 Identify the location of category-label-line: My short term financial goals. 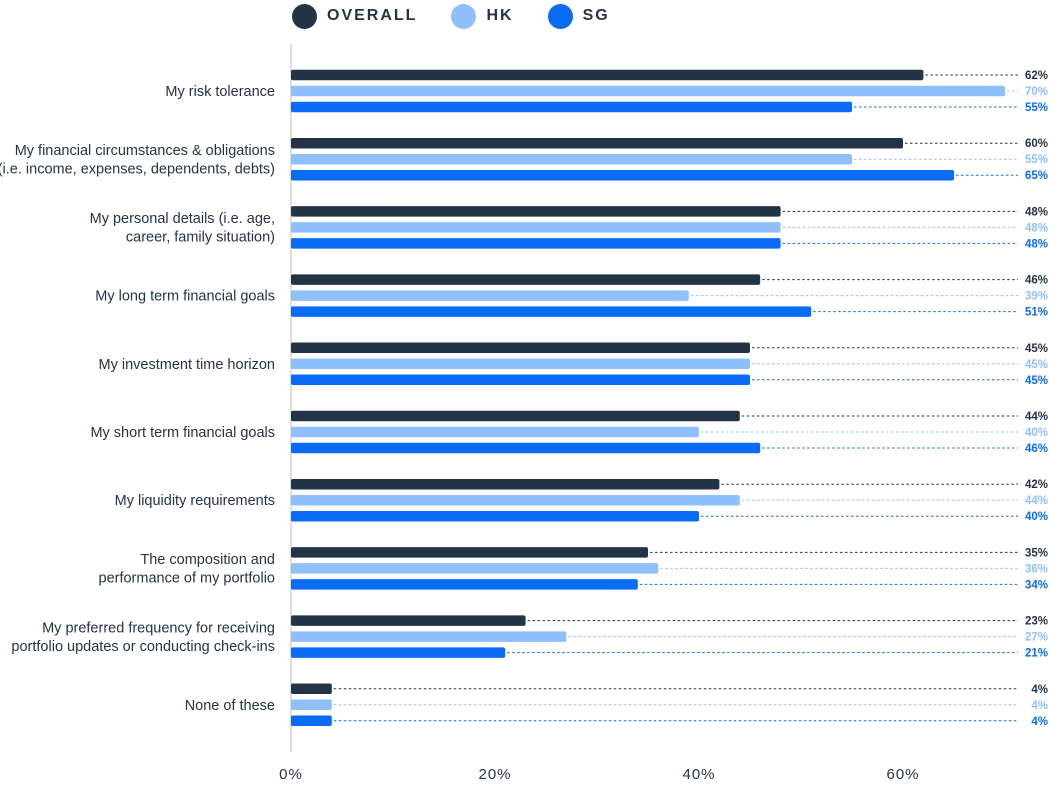
(182, 433).